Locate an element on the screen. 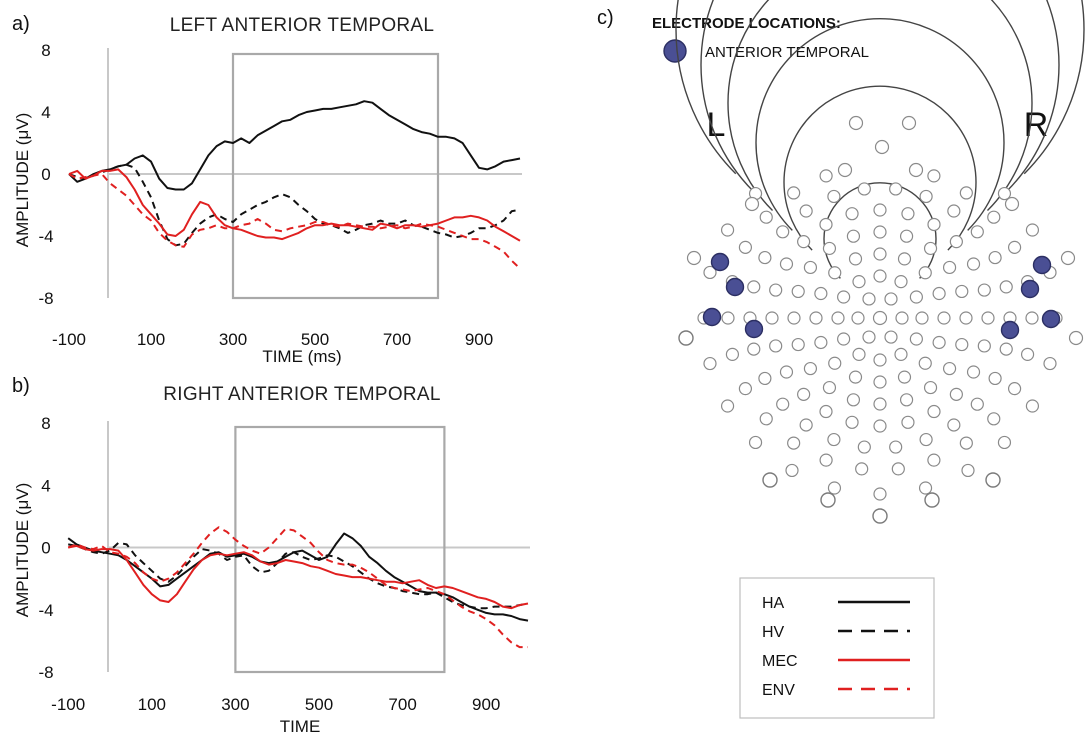 The image size is (1086, 737). panel-a-title: LEFT ANTERIOR TEMPORAL is located at coordinates (302, 25).